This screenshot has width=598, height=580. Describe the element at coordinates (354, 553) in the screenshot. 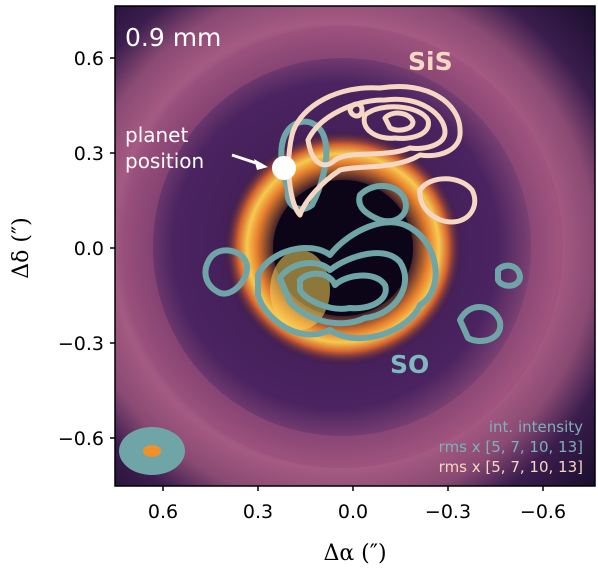

I see `x-axis-label: Δα (″)` at that location.